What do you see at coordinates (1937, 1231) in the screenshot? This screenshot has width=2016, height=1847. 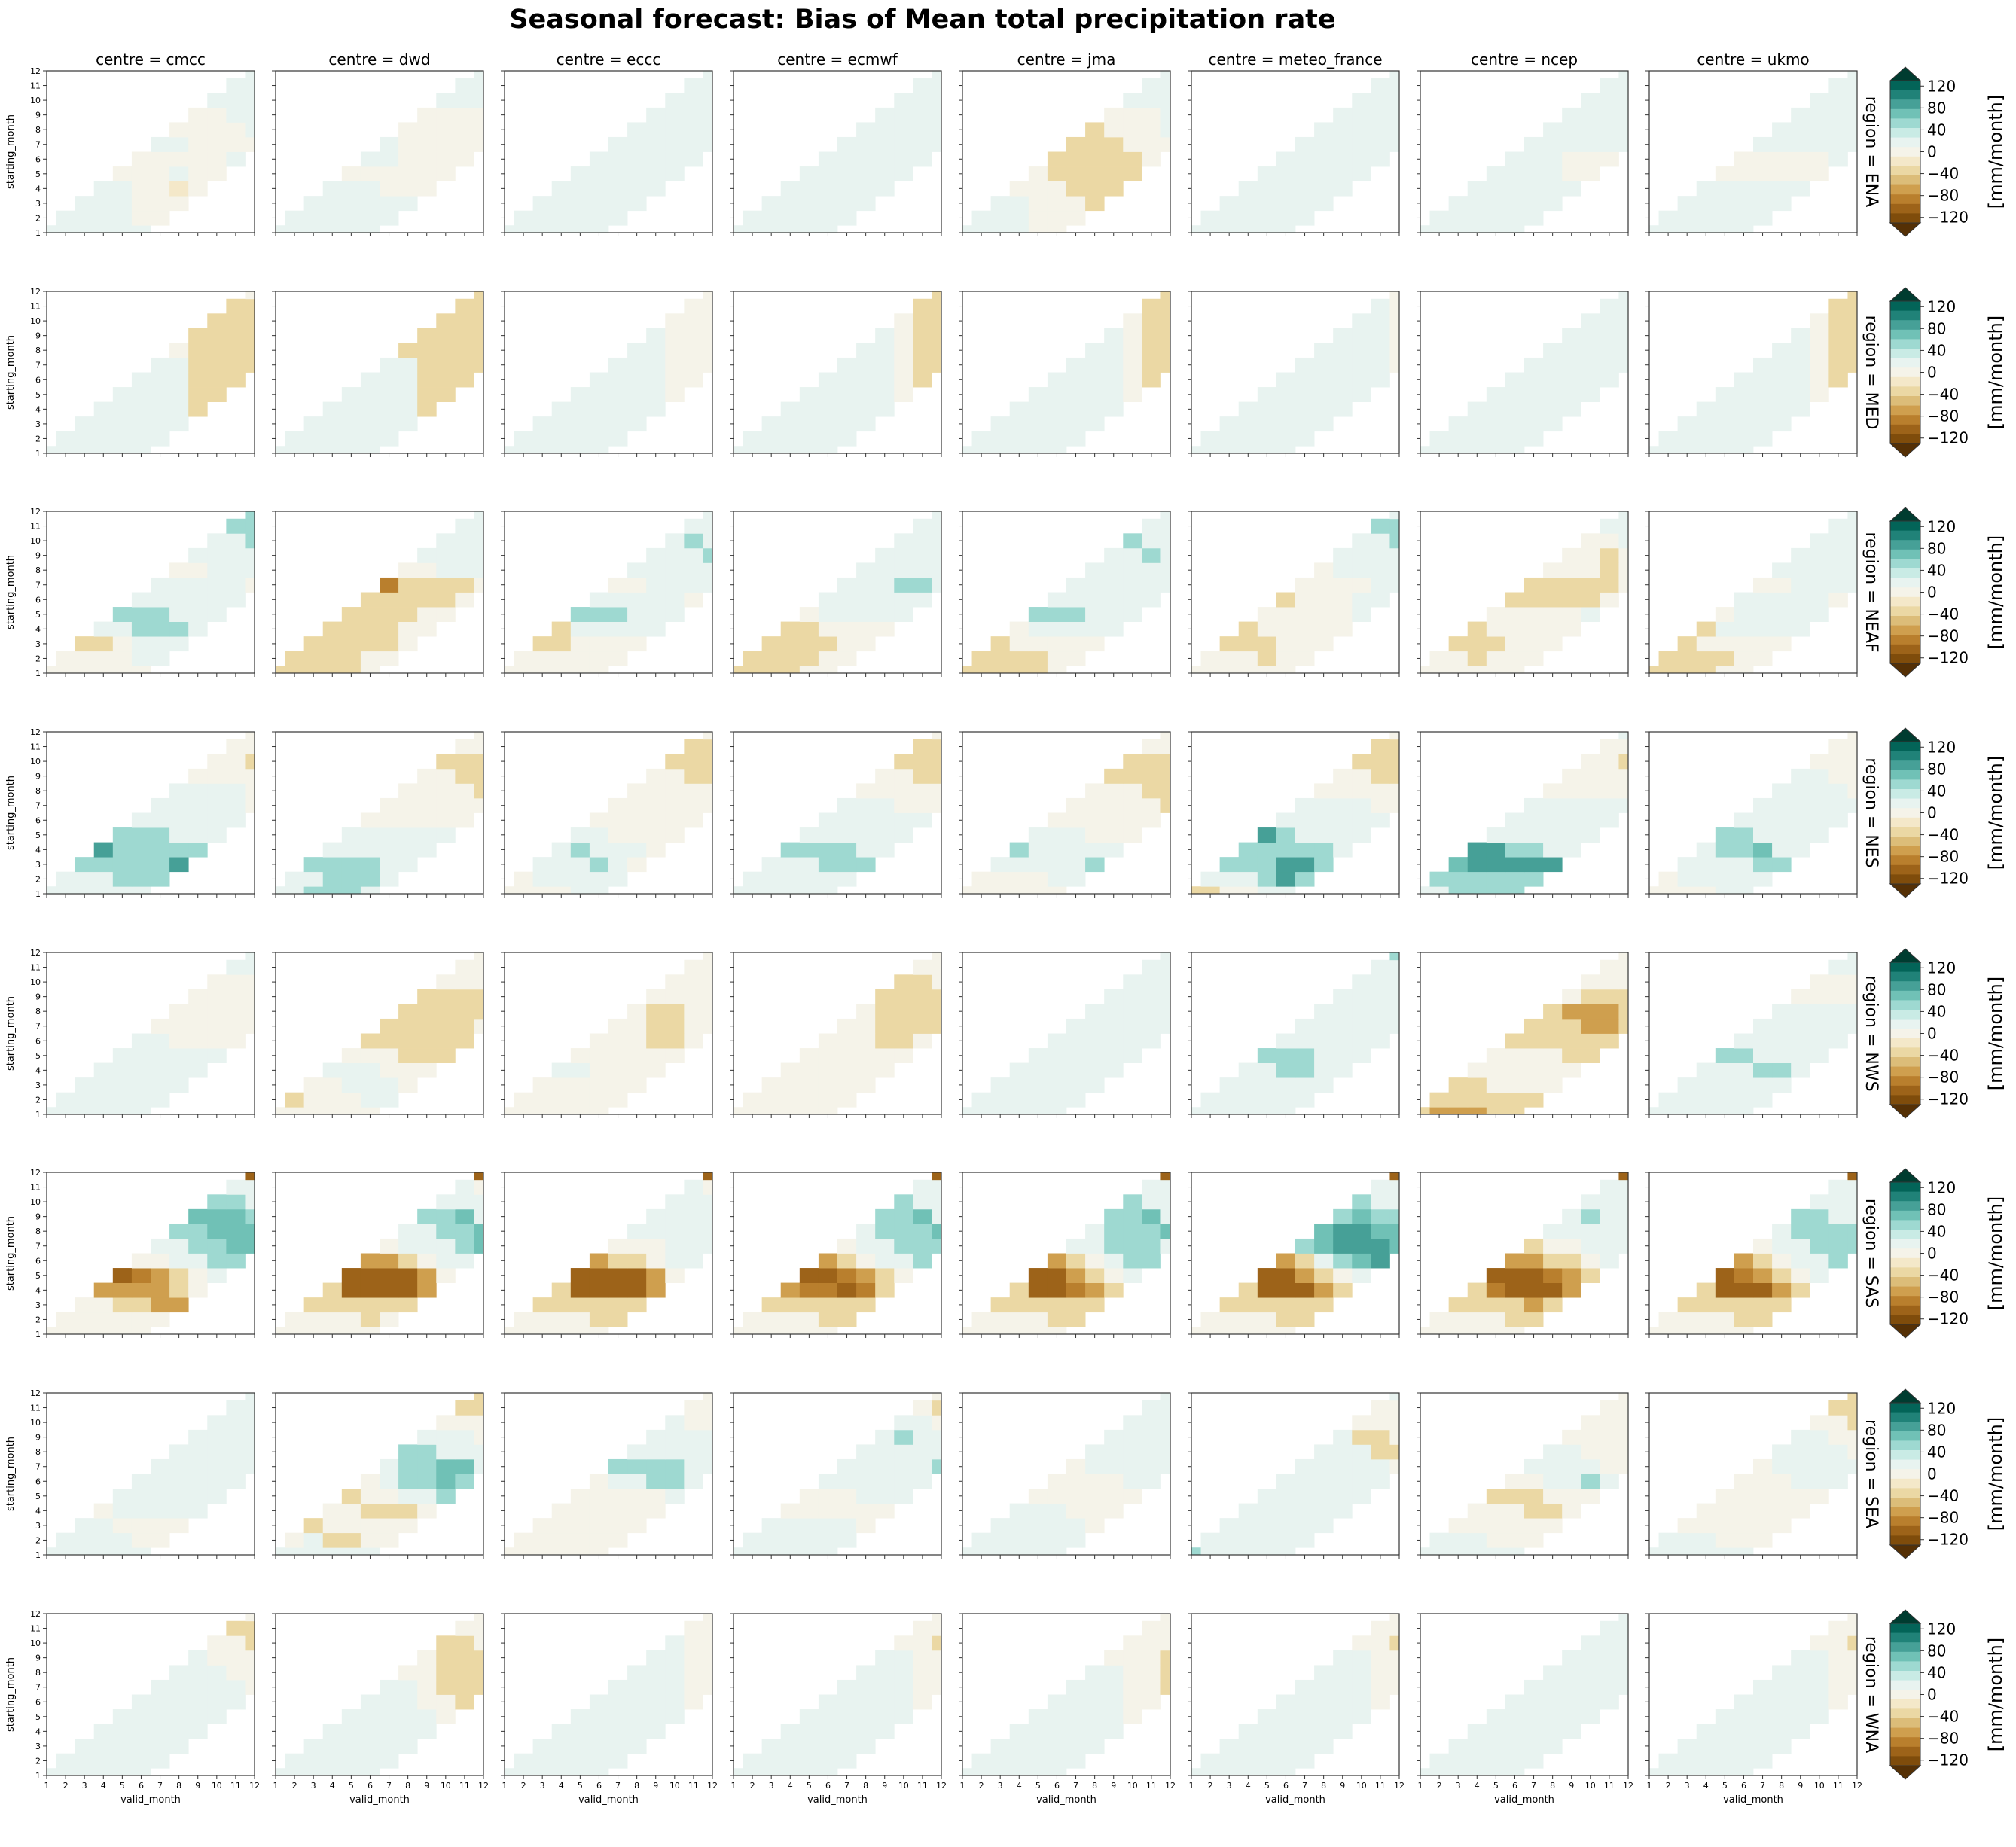 I see `colorbar-tick-label: 40` at bounding box center [1937, 1231].